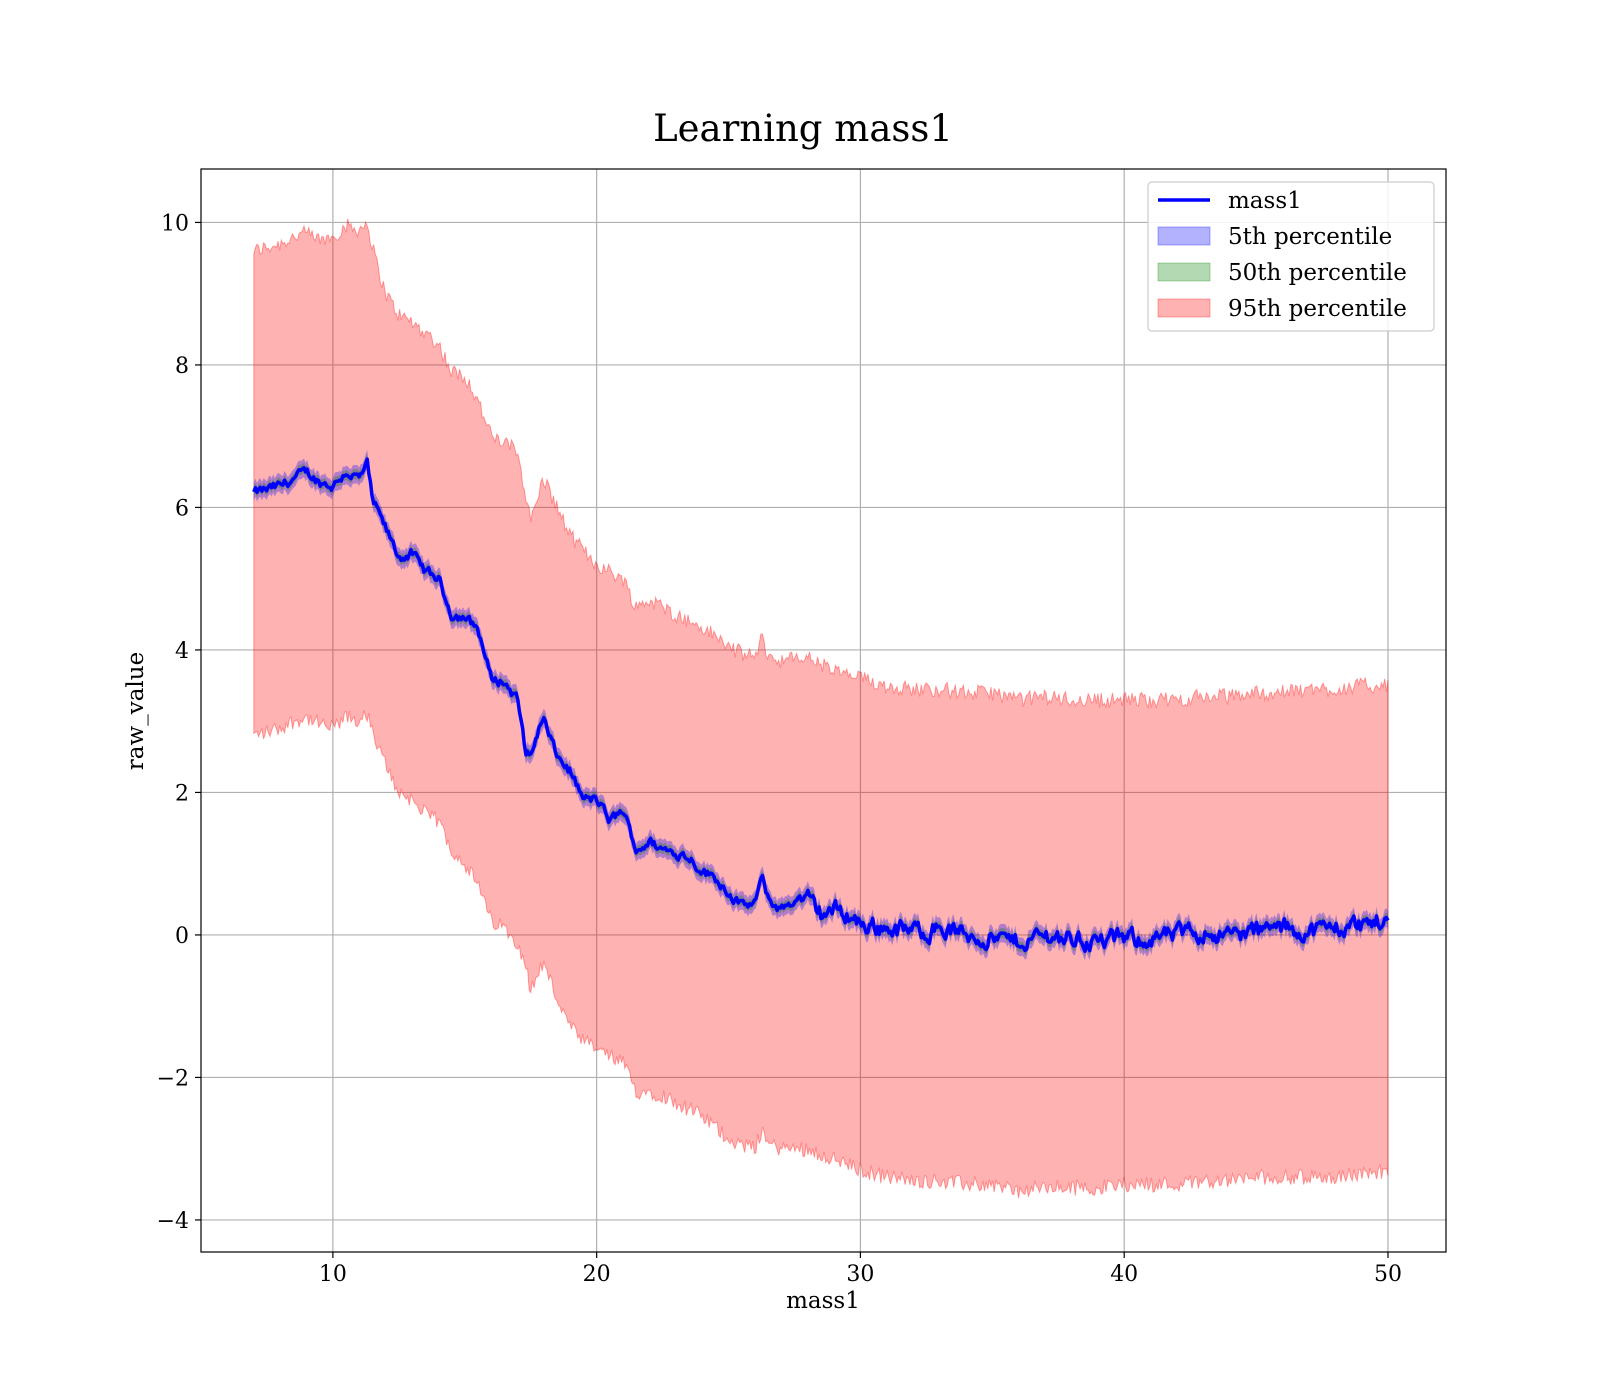 This screenshot has width=1600, height=1400. Describe the element at coordinates (823, 1301) in the screenshot. I see `x-axis-label: mass1` at that location.